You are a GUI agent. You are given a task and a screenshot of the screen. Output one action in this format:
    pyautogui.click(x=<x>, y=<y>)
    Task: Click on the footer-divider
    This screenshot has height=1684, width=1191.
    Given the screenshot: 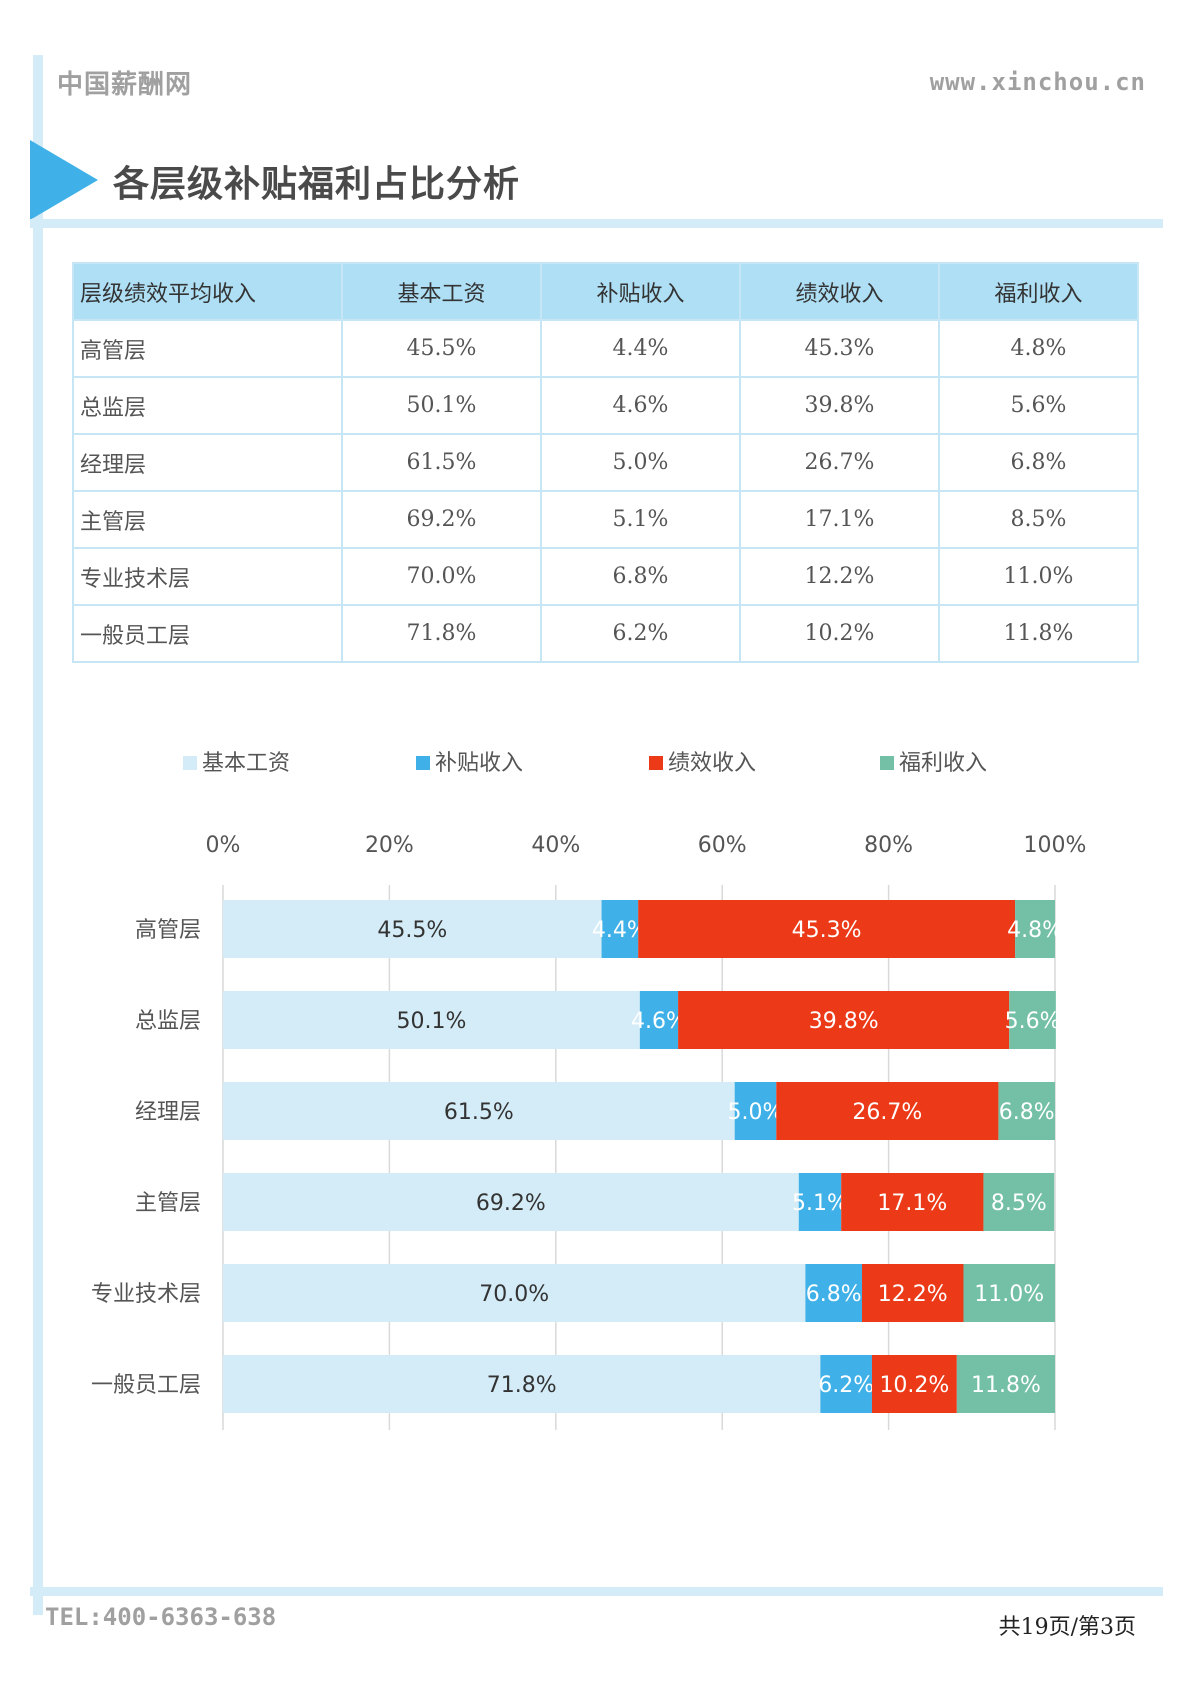 What is the action you would take?
    pyautogui.click(x=596, y=1591)
    